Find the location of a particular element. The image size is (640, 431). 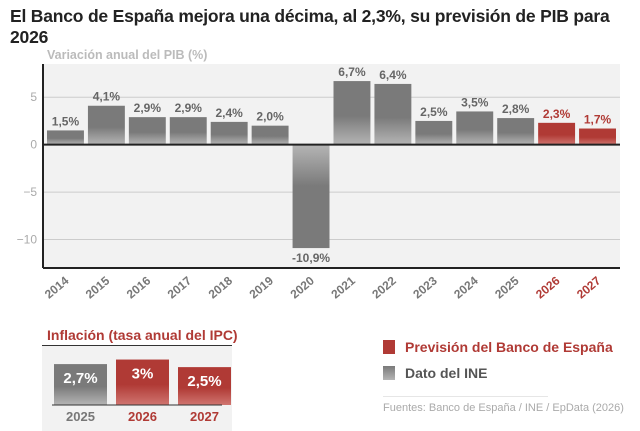

legend-label: Previsión del Banco de España is located at coordinates (509, 347).